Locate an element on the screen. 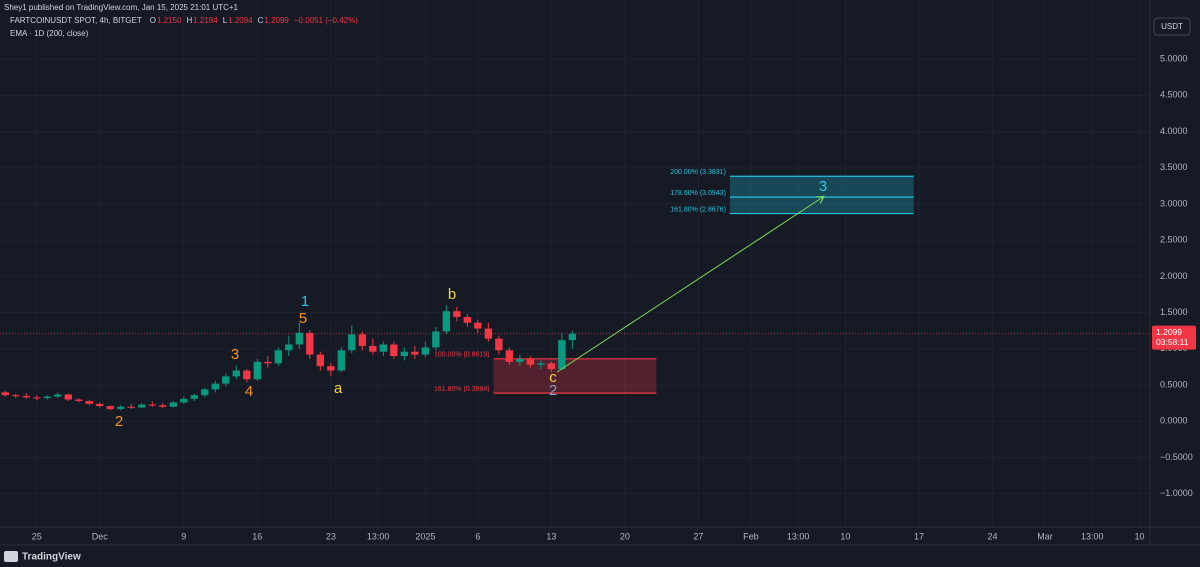 Image resolution: width=1200 pixels, height=567 pixels. y-tick-label: 5.0000 is located at coordinates (1174, 58).